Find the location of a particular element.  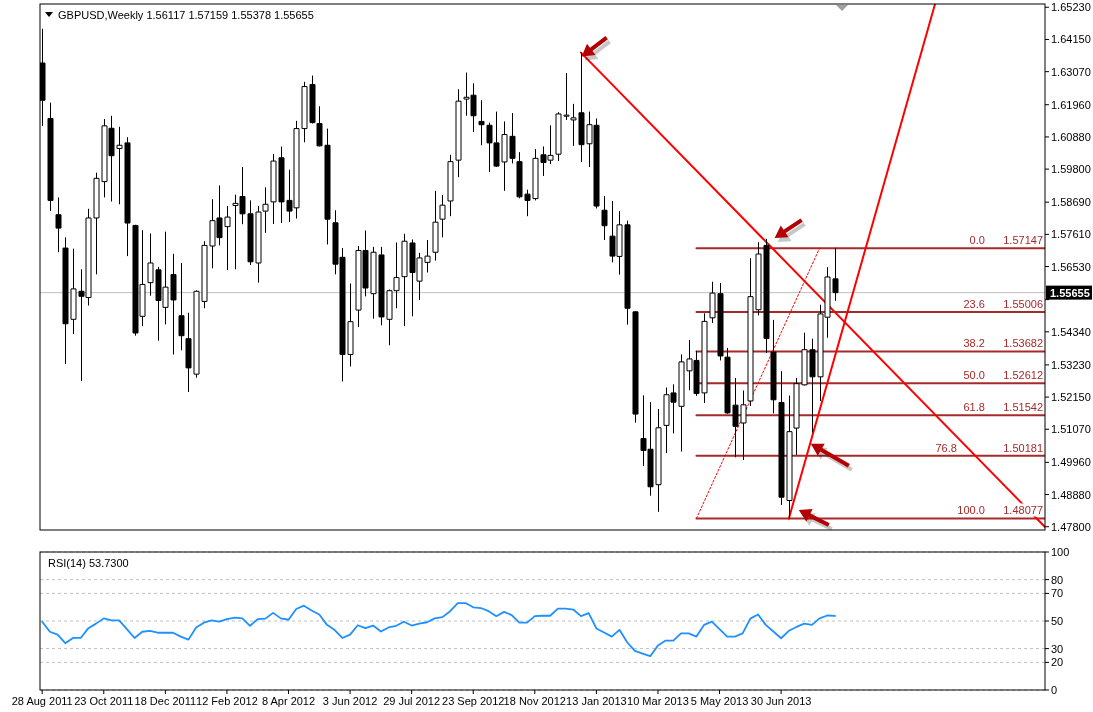

y-tick-label: 50 is located at coordinates (1057, 621).